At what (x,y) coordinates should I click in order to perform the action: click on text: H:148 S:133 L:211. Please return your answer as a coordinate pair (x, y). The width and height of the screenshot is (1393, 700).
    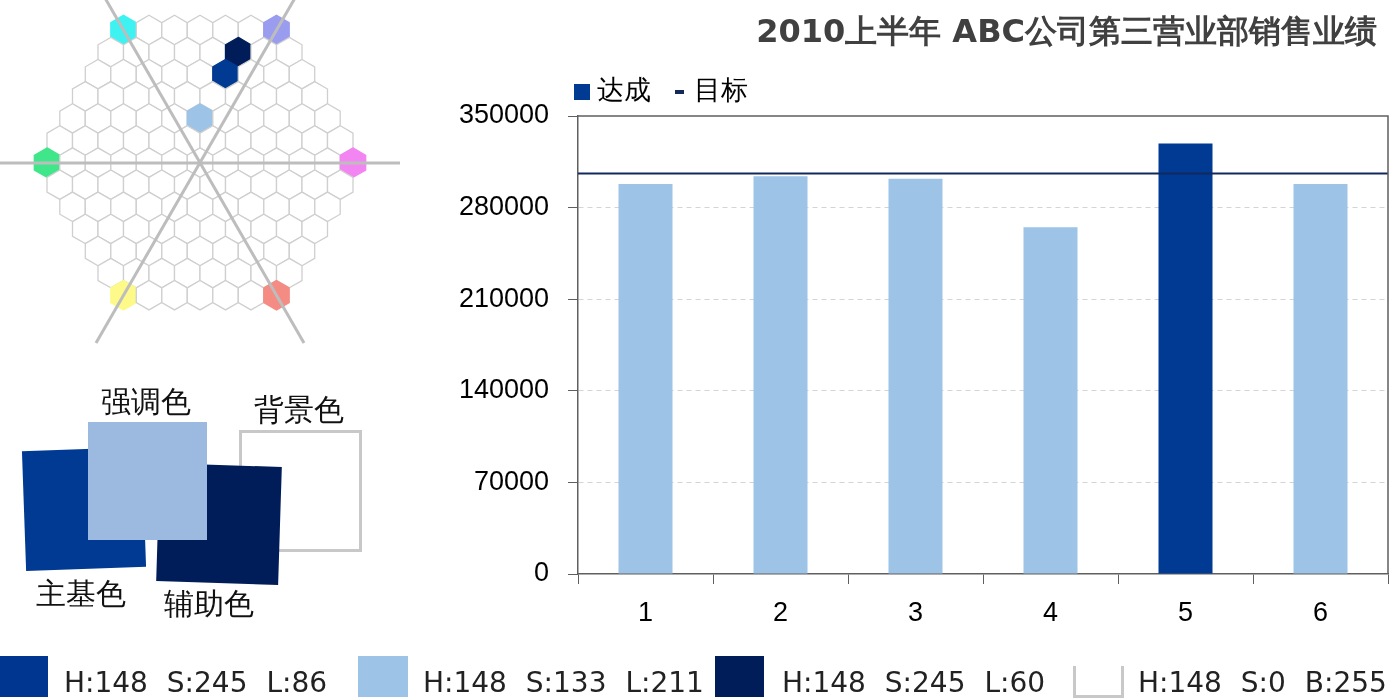
    Looking at the image, I should click on (563, 682).